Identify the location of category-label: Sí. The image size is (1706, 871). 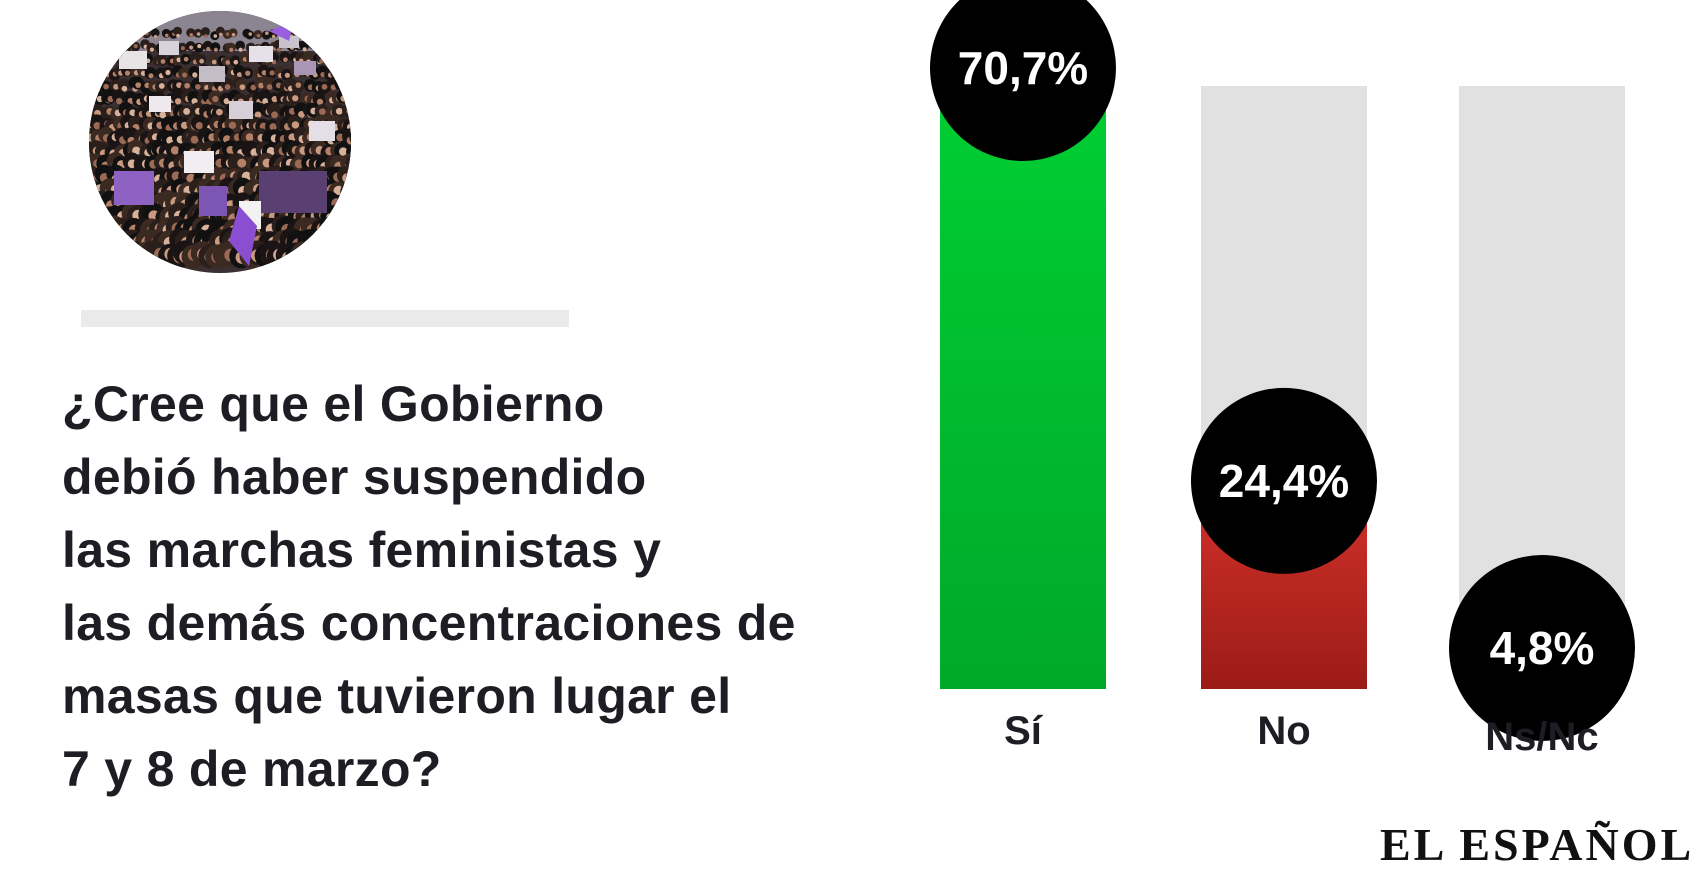
(1024, 731).